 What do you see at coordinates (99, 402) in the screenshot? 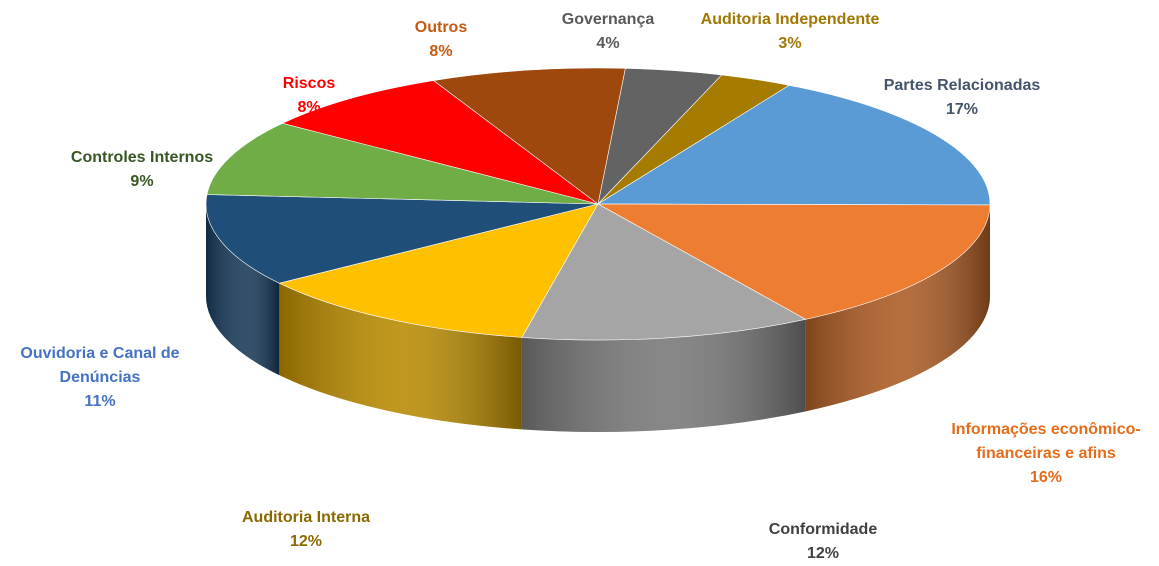
I see `slice-value-label: 11%` at bounding box center [99, 402].